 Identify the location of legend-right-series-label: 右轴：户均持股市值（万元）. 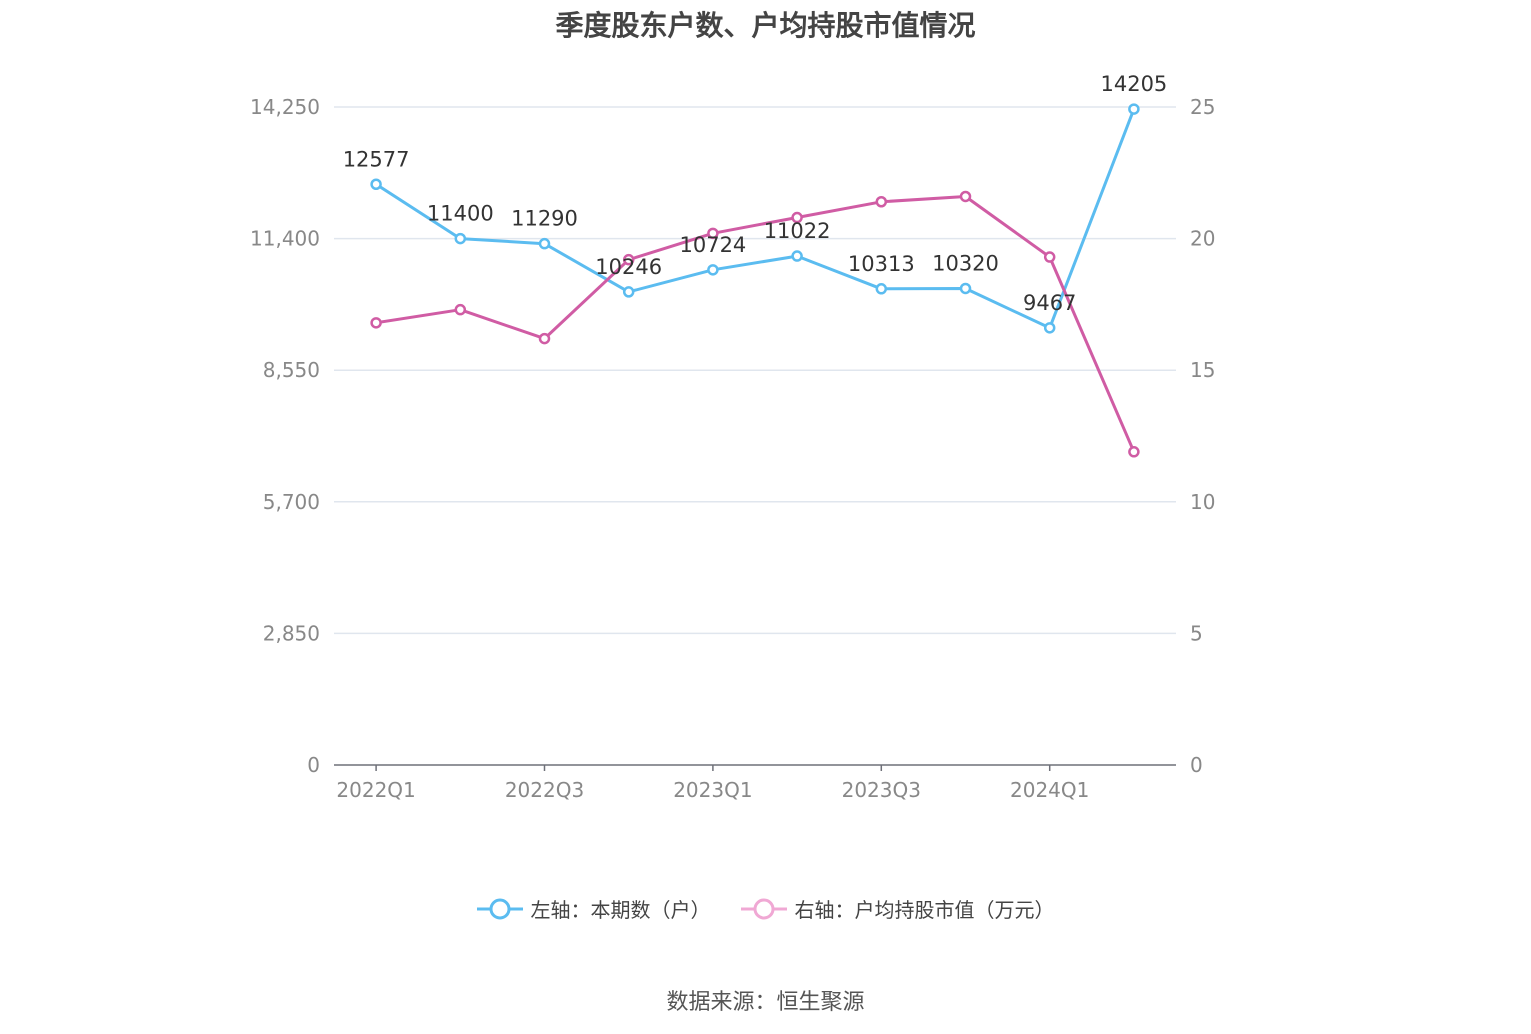
(924, 910).